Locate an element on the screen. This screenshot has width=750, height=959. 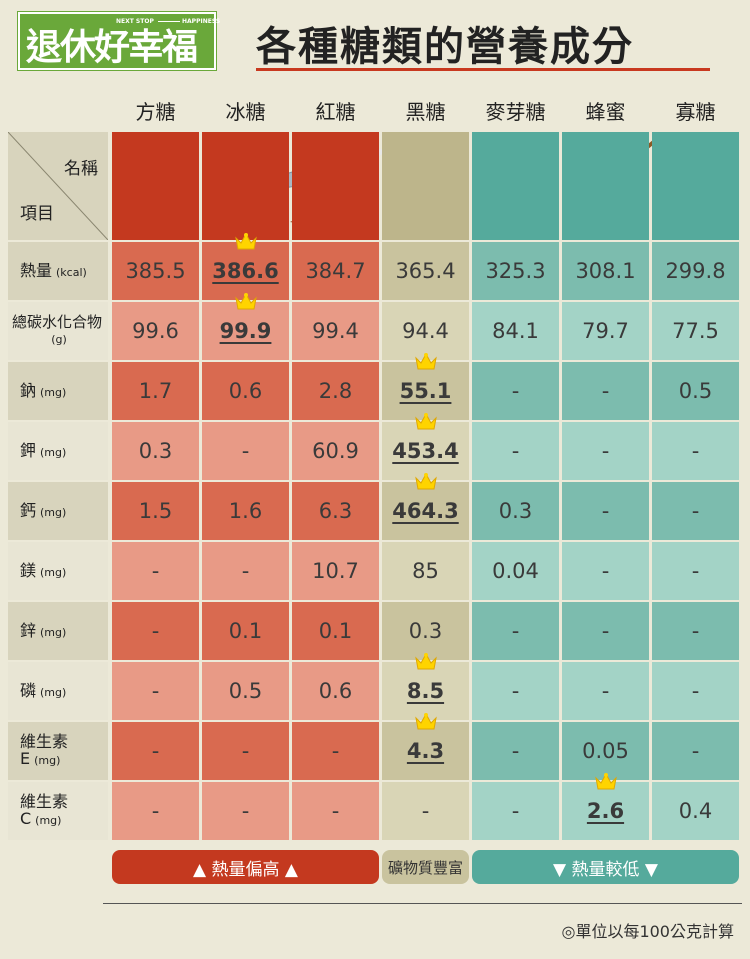
column-name: 麥芽糖 is located at coordinates (515, 112).